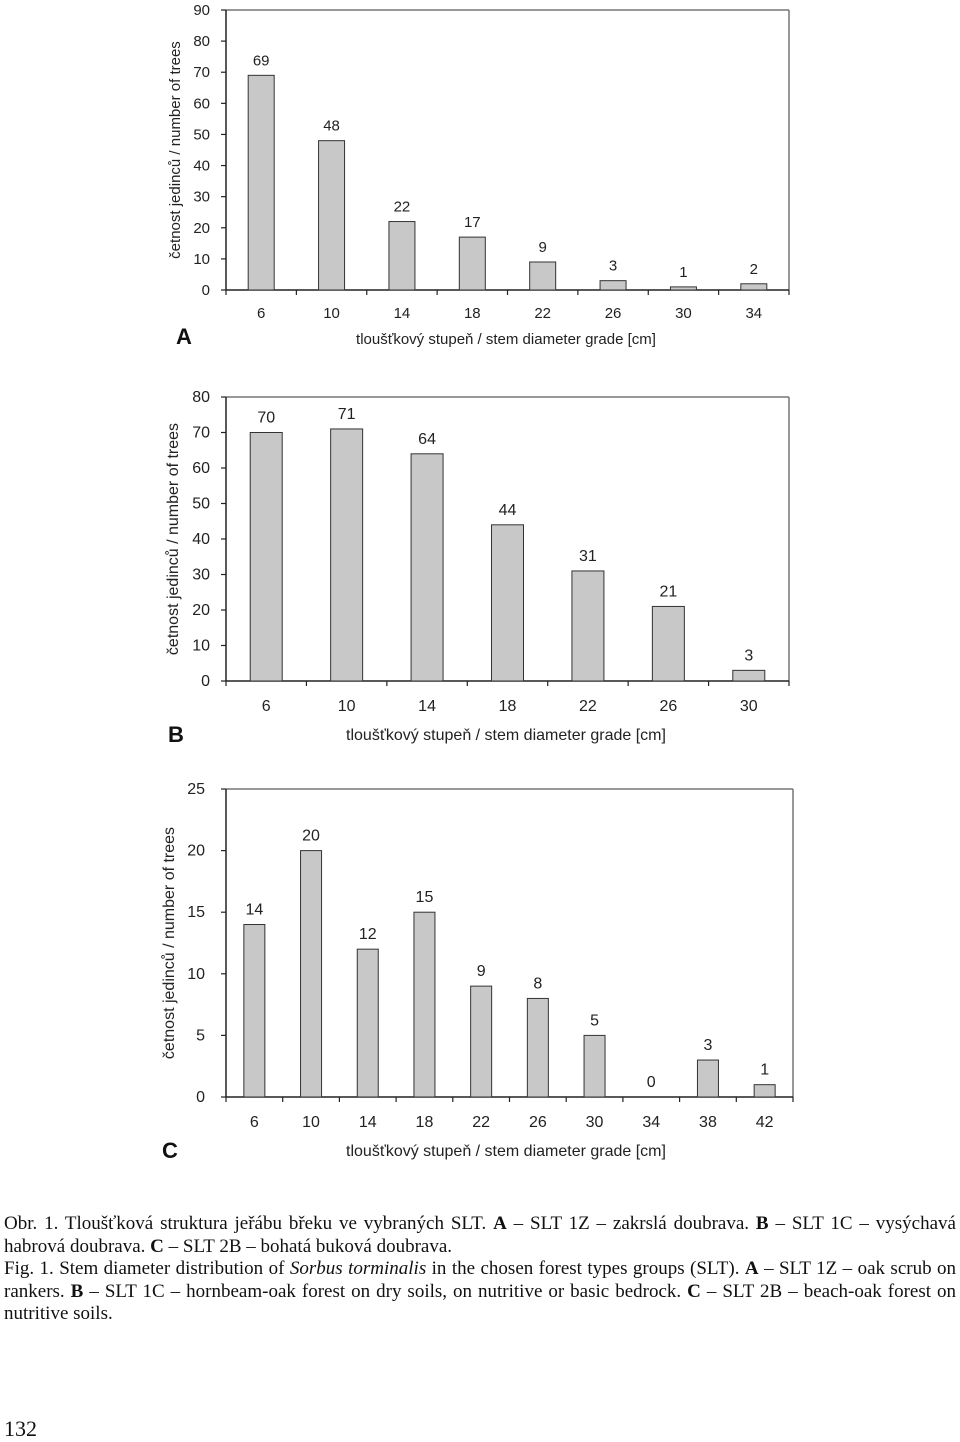 Image resolution: width=960 pixels, height=1442 pixels. Describe the element at coordinates (358, 1268) in the screenshot. I see `caption-en-species: Sorbus torminalis` at that location.